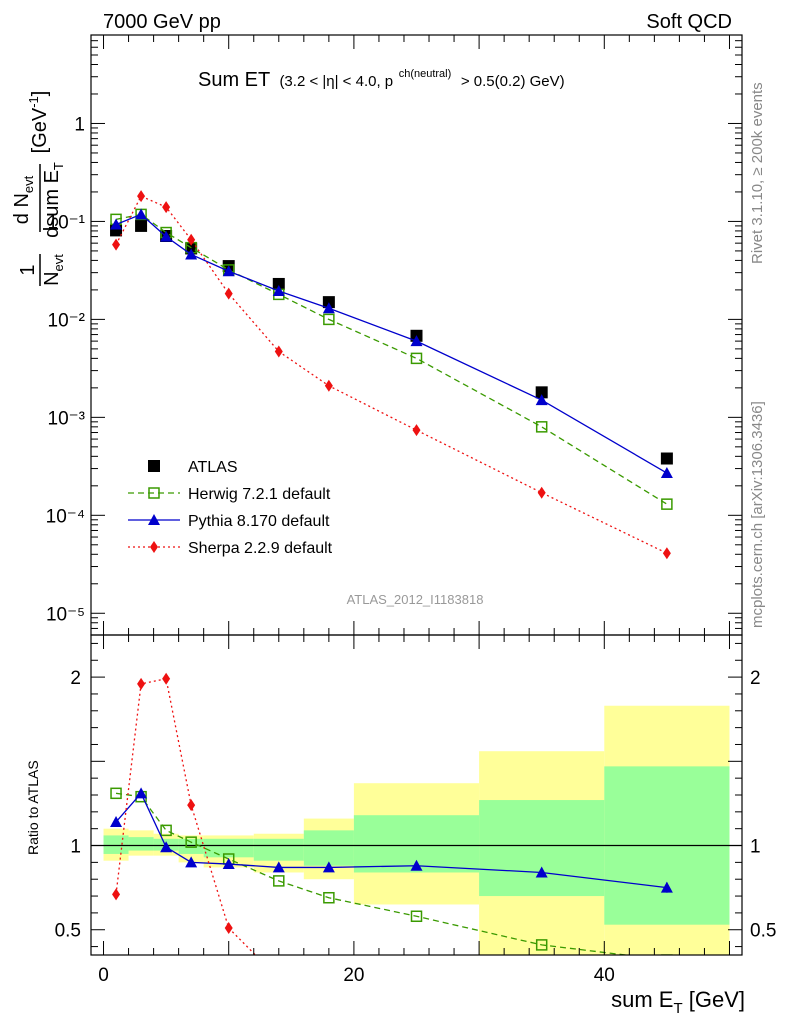 Image resolution: width=786 pixels, height=1024 pixels. What do you see at coordinates (425, 74) in the screenshot?
I see `plot-title-sup: ch(neutral)` at bounding box center [425, 74].